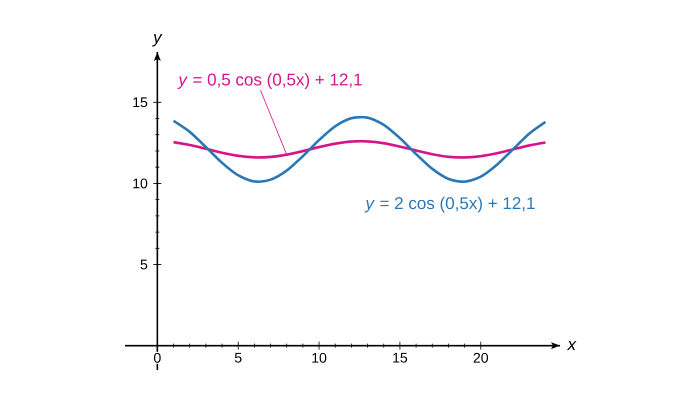  I want to click on y-tick-label: 10, so click(140, 183).